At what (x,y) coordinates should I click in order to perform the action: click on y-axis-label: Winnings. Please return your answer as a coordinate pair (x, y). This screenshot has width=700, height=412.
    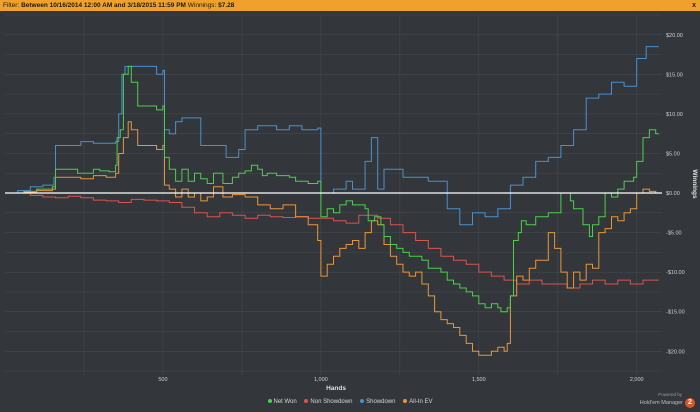
    Looking at the image, I should click on (694, 184).